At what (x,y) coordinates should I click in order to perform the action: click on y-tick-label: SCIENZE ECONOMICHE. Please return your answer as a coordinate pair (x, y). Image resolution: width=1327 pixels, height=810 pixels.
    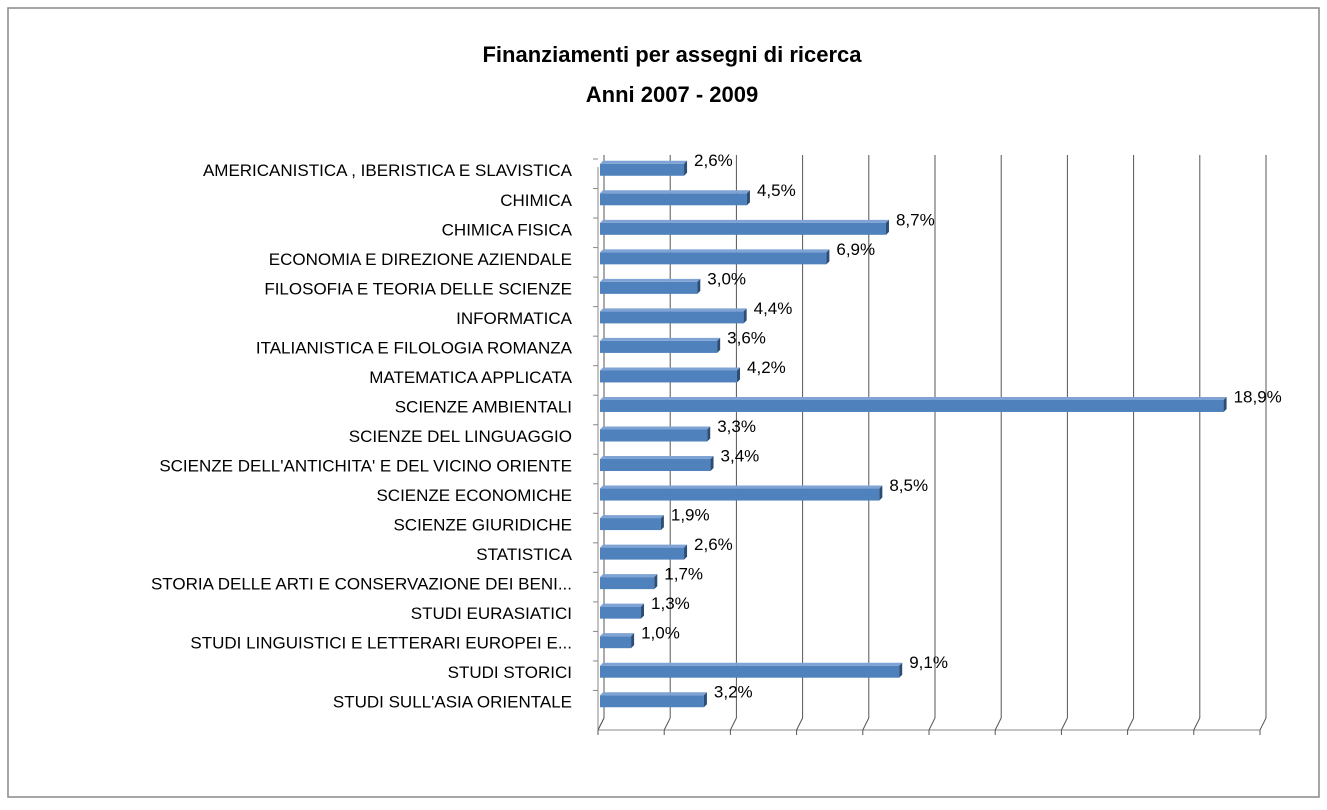
    Looking at the image, I should click on (474, 495).